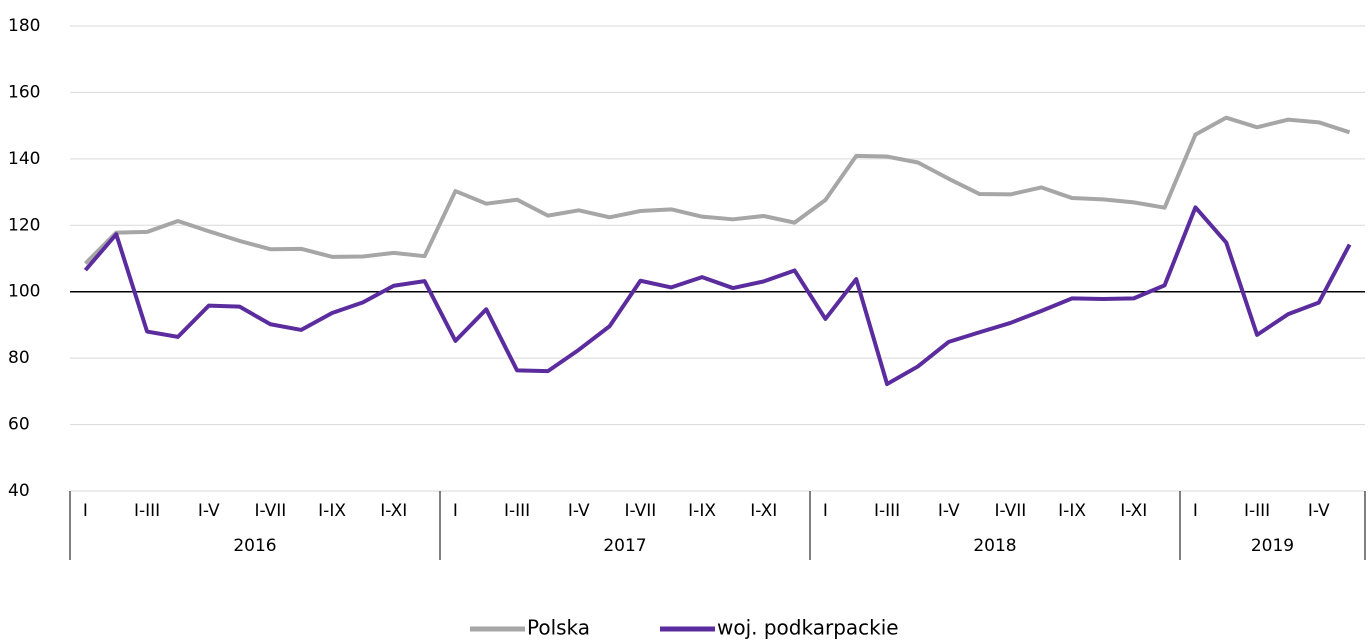  Describe the element at coordinates (19, 491) in the screenshot. I see `y-tick-label: 40` at that location.